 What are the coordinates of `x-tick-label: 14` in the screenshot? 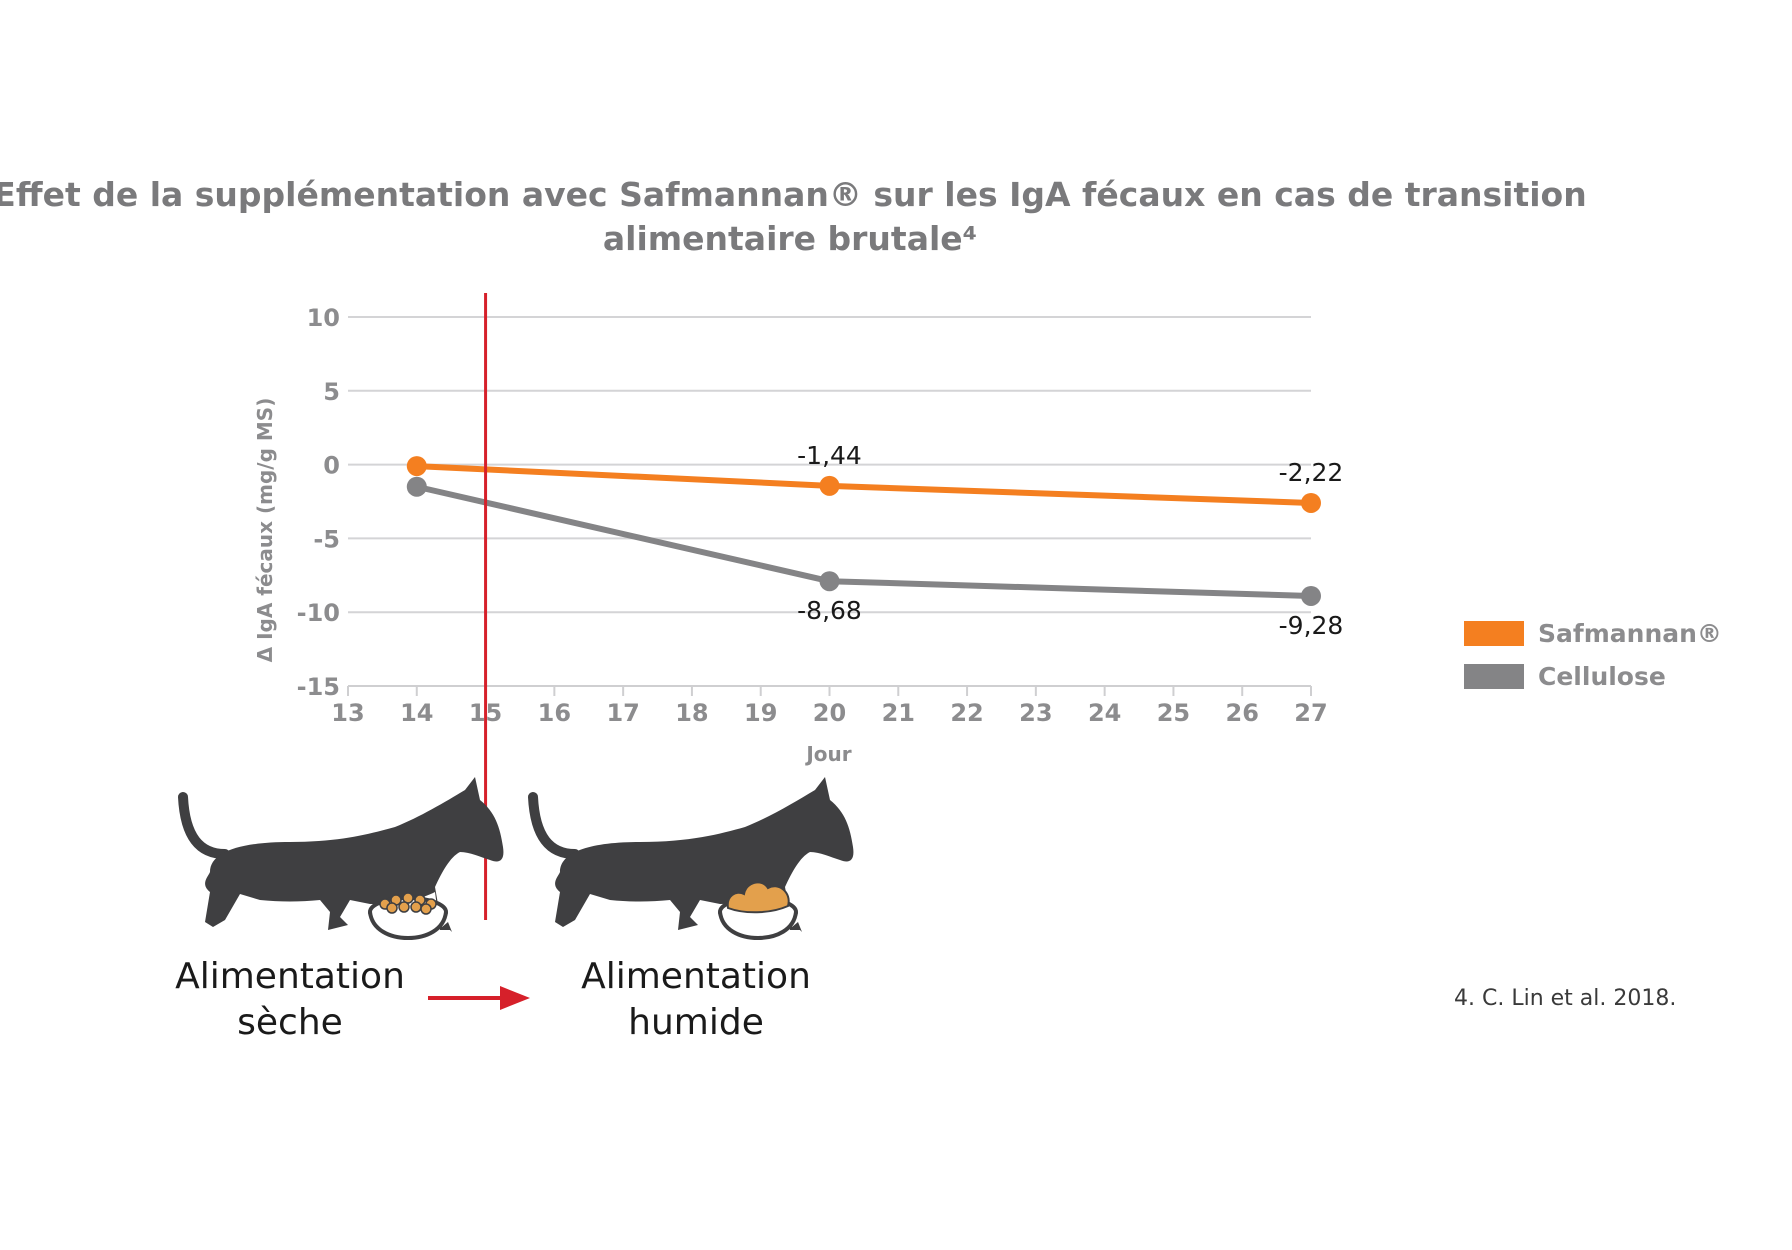 It's located at (416, 713).